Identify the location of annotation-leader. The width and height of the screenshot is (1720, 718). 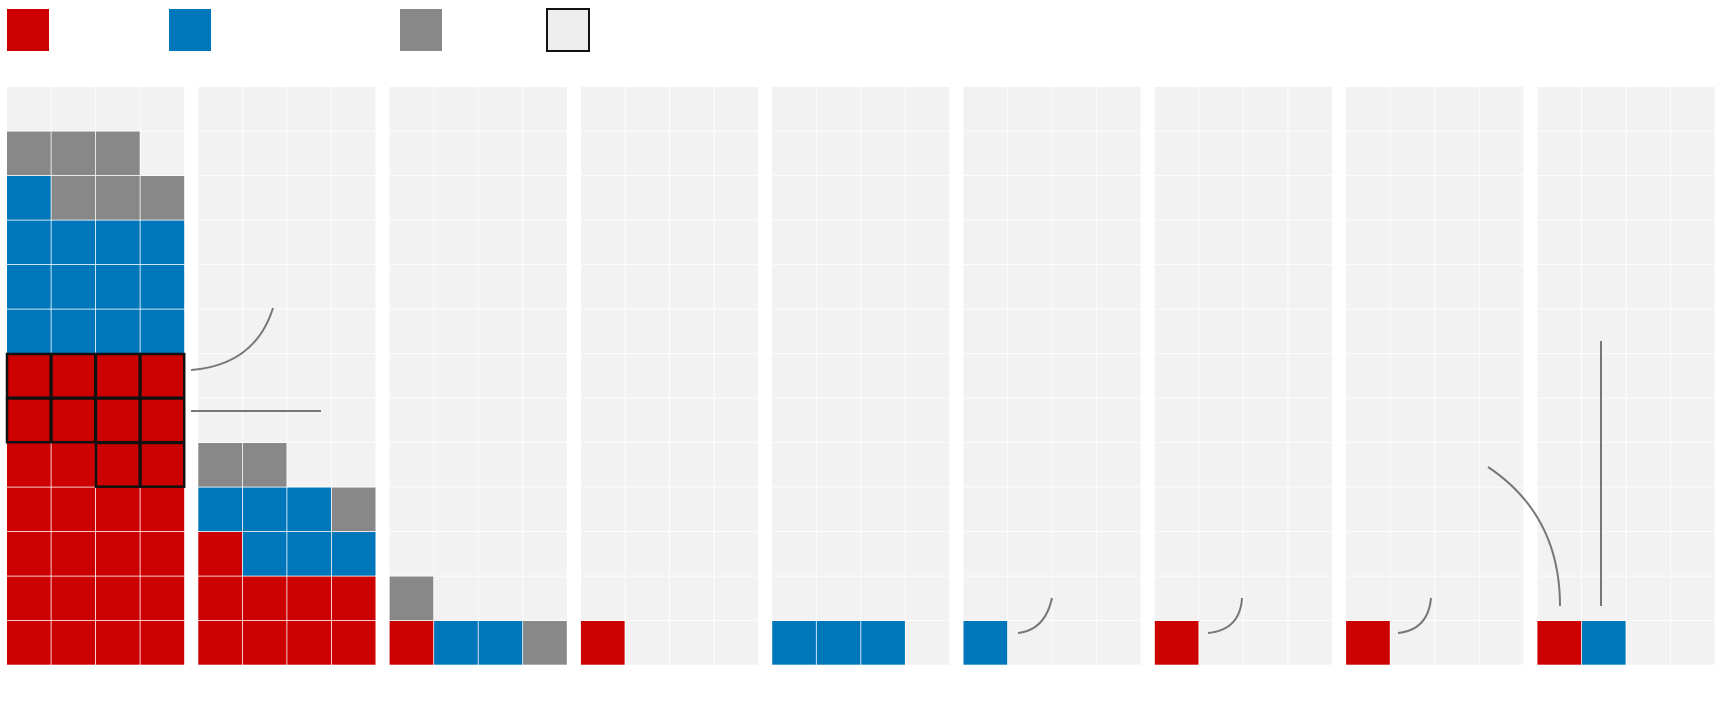
(1524, 536).